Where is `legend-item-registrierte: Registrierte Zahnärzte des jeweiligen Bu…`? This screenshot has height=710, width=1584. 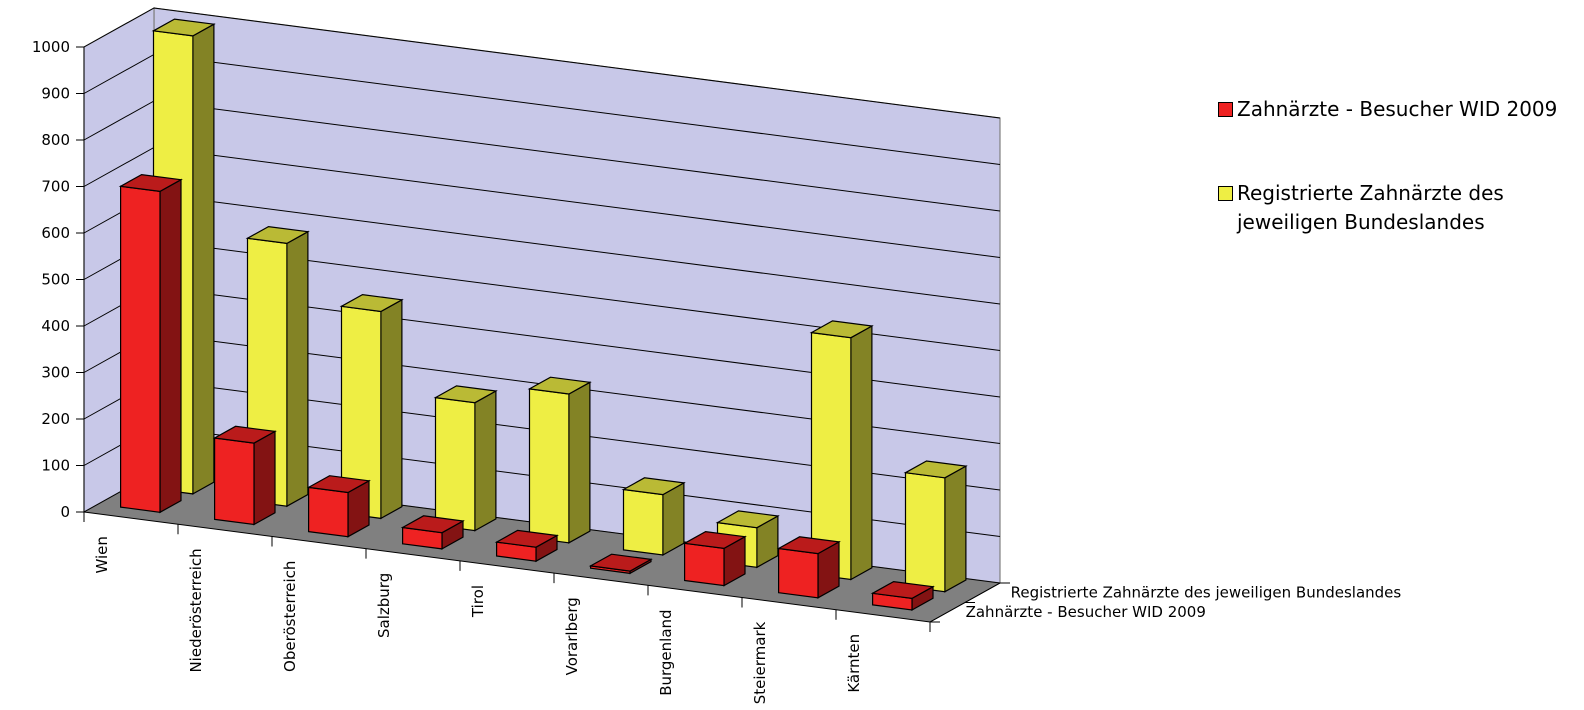 legend-item-registrierte: Registrierte Zahnärzte des jeweiligen Bu… is located at coordinates (1401, 209).